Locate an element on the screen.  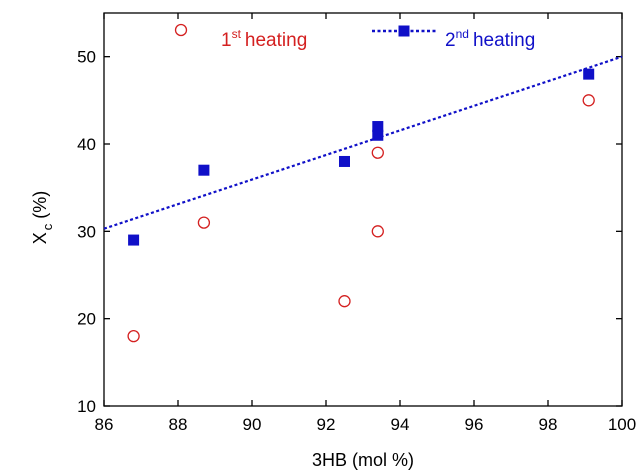
x-tick-label: 92 is located at coordinates (326, 424).